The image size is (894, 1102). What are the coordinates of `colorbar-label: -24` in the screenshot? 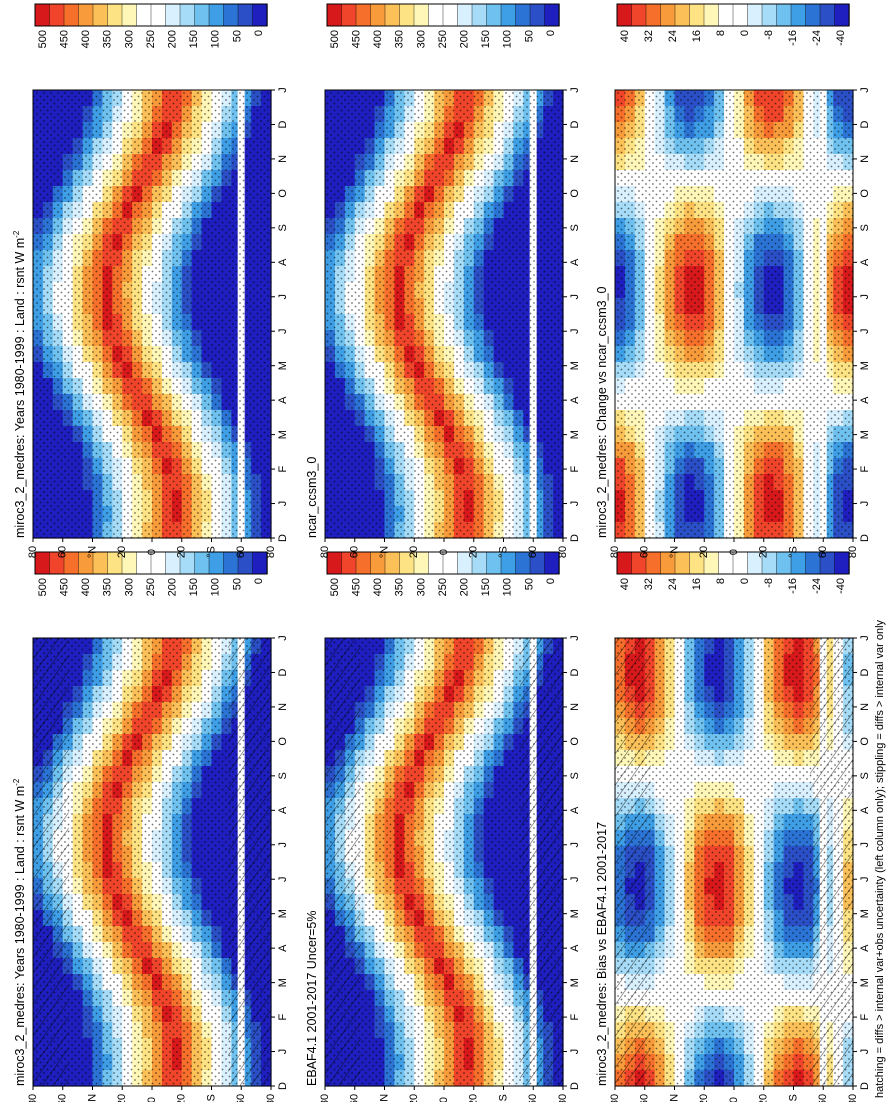 It's located at (817, 586).